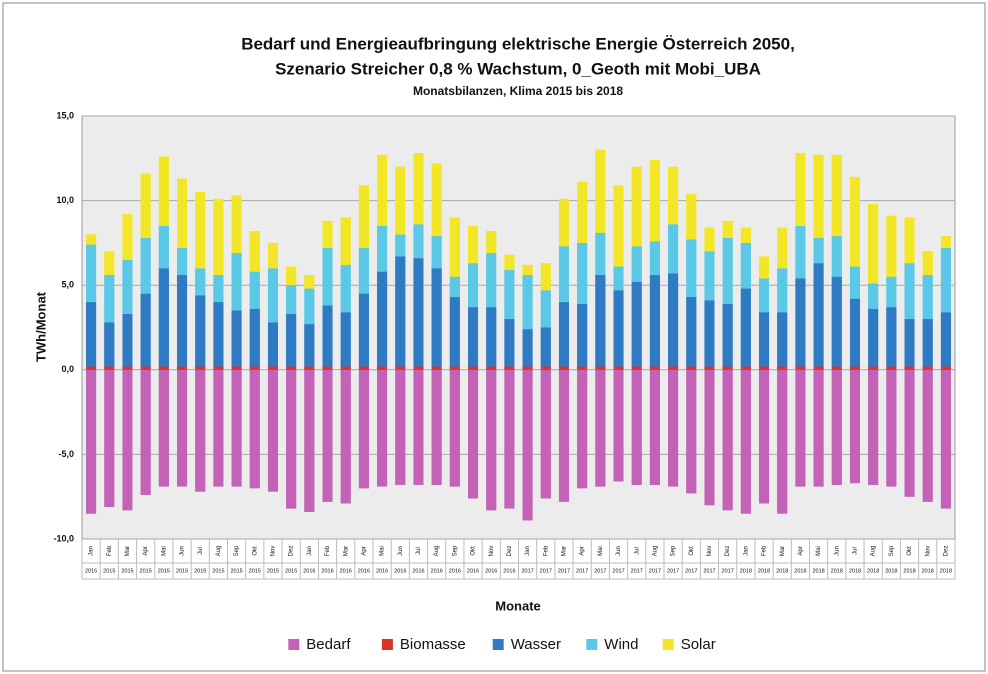  I want to click on legend-label: Bedarf, so click(328, 644).